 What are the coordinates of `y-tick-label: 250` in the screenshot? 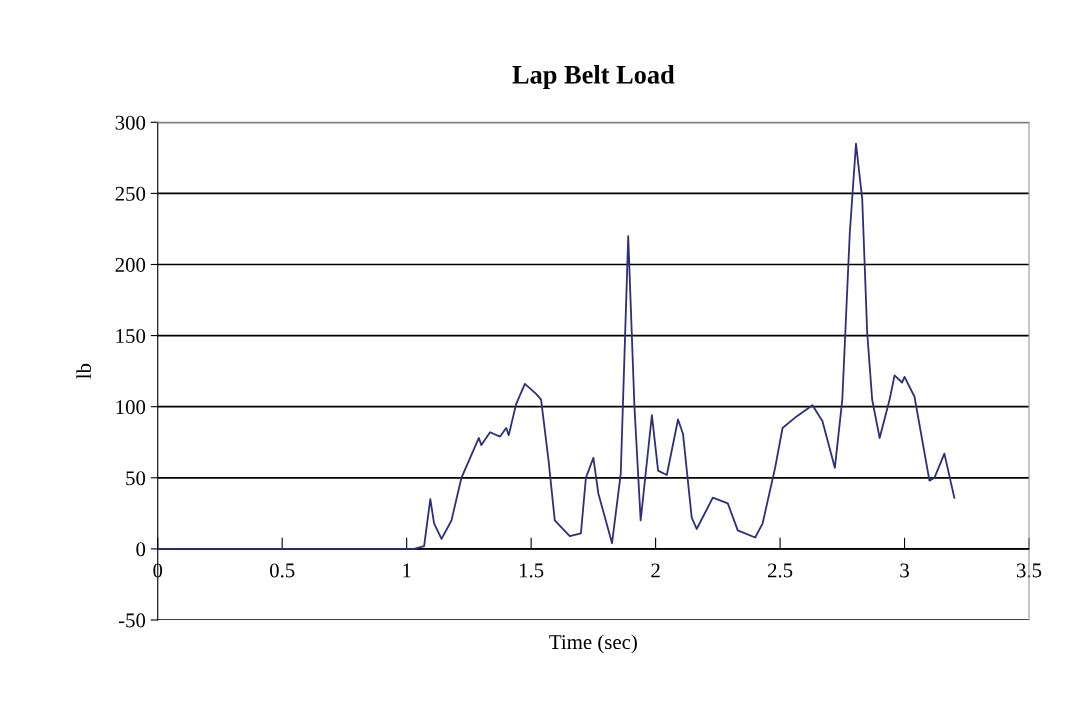 It's located at (130, 193).